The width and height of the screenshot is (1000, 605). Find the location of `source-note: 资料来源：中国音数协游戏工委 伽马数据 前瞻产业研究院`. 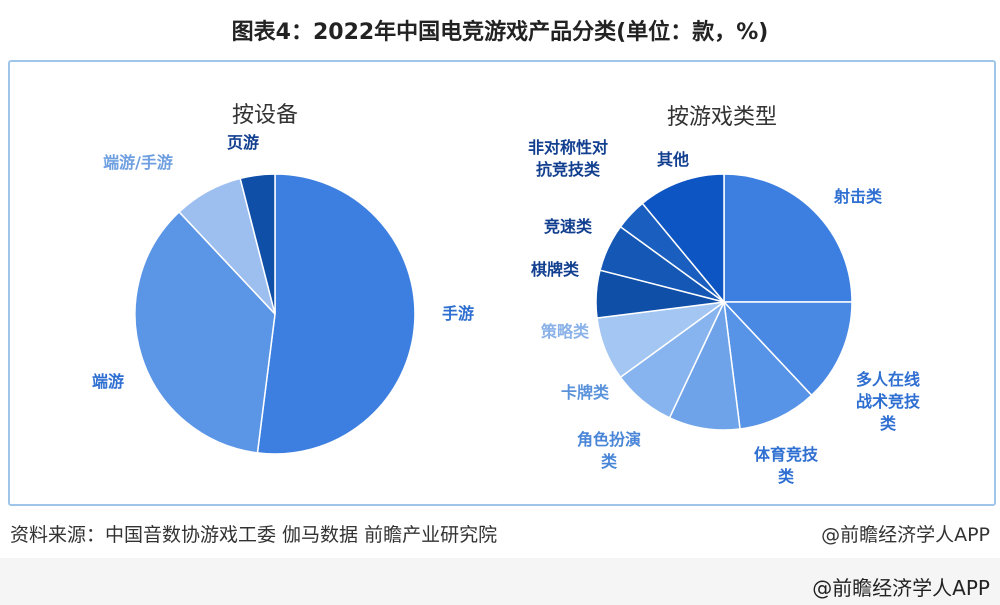

source-note: 资料来源：中国音数协游戏工委 伽马数据 前瞻产业研究院 is located at coordinates (254, 535).